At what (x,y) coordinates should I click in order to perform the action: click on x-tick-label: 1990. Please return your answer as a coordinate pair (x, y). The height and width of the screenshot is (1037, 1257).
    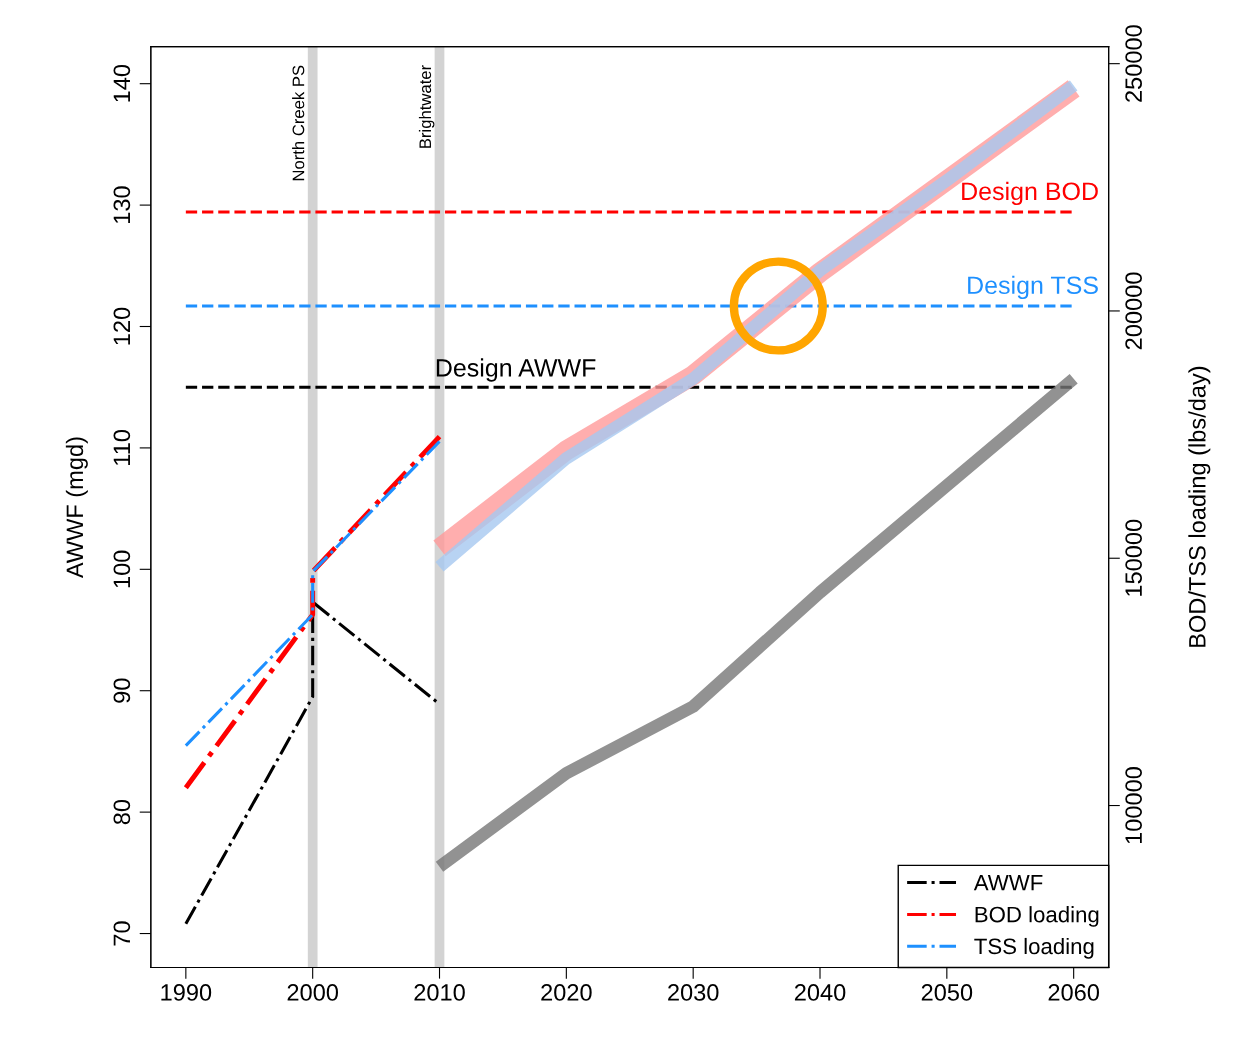
    Looking at the image, I should click on (186, 992).